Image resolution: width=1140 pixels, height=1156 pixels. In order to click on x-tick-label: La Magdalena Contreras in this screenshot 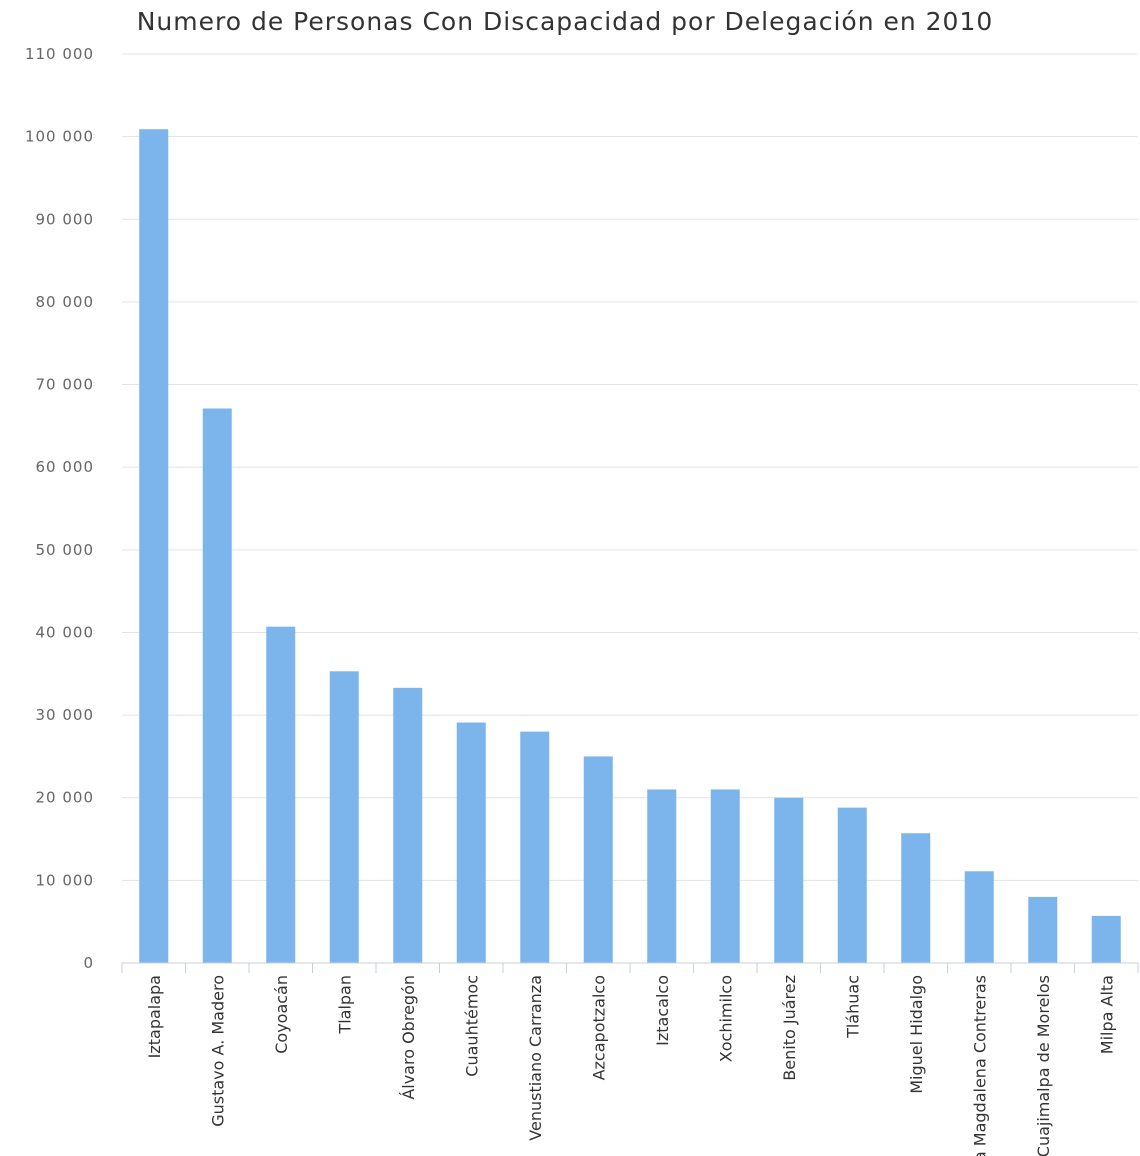, I will do `click(979, 1065)`.